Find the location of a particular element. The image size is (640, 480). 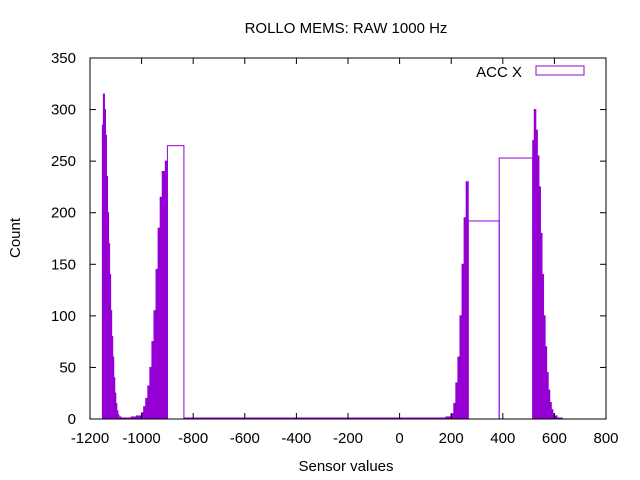

y-tick-label: 350 is located at coordinates (63, 58).